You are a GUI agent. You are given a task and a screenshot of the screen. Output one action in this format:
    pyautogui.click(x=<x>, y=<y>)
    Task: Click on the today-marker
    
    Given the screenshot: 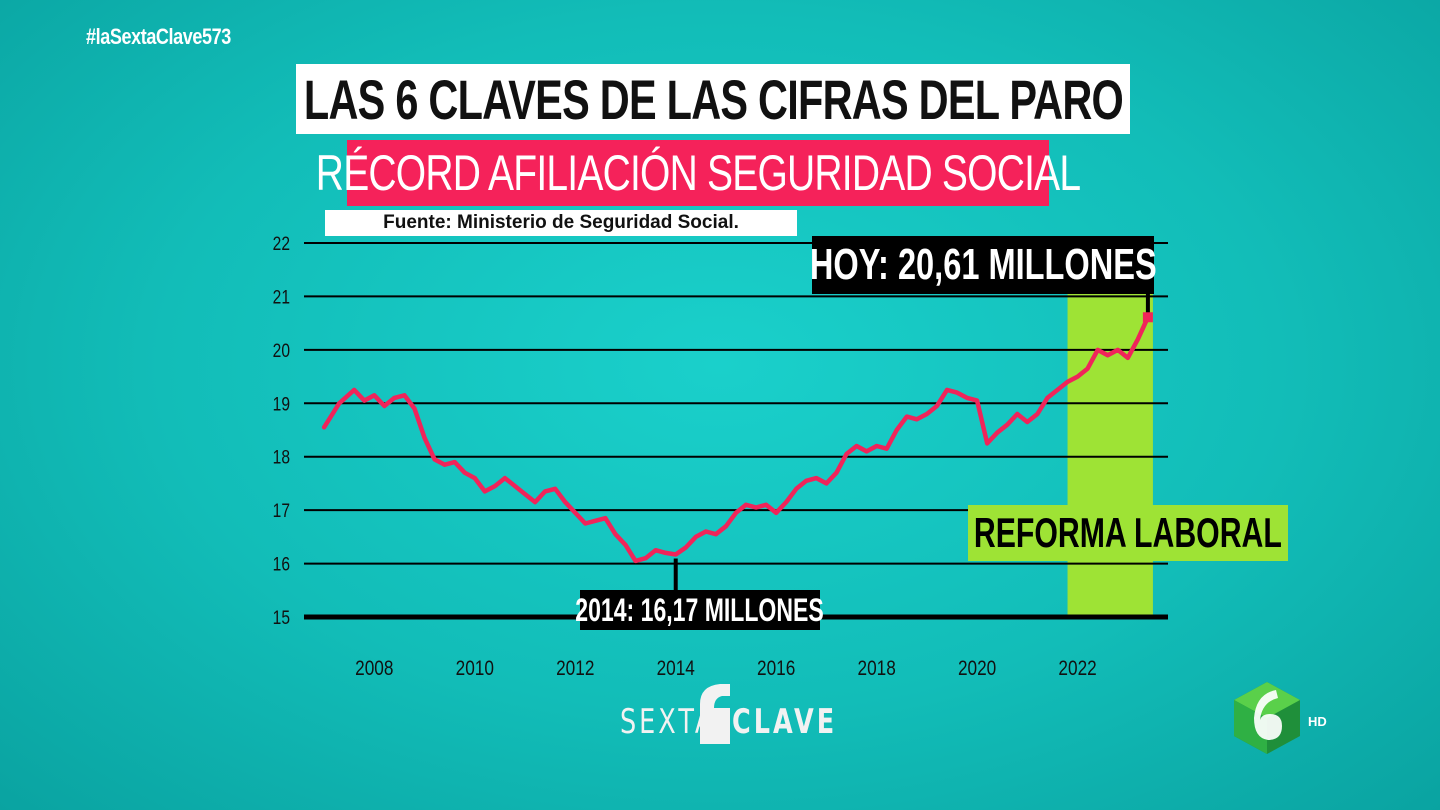 What is the action you would take?
    pyautogui.click(x=1147, y=317)
    